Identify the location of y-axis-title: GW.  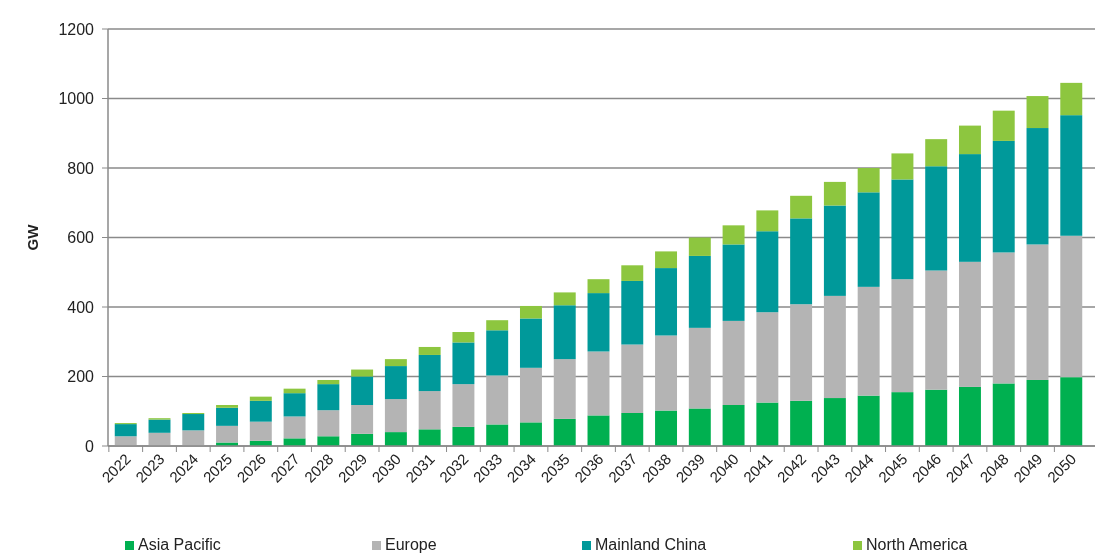
(32, 237).